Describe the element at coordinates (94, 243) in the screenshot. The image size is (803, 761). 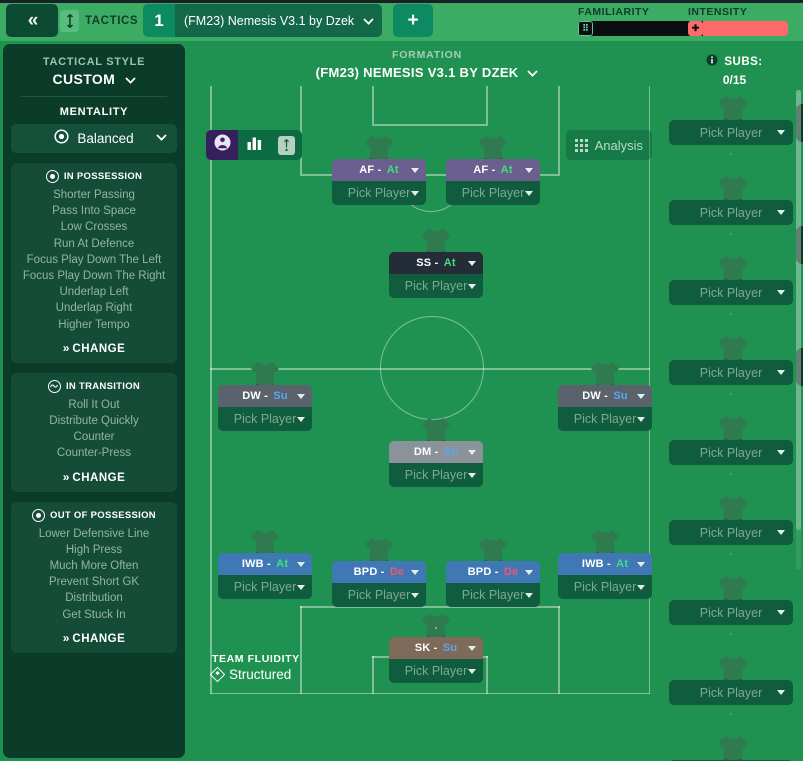
I see `list-item: Run At Defence` at that location.